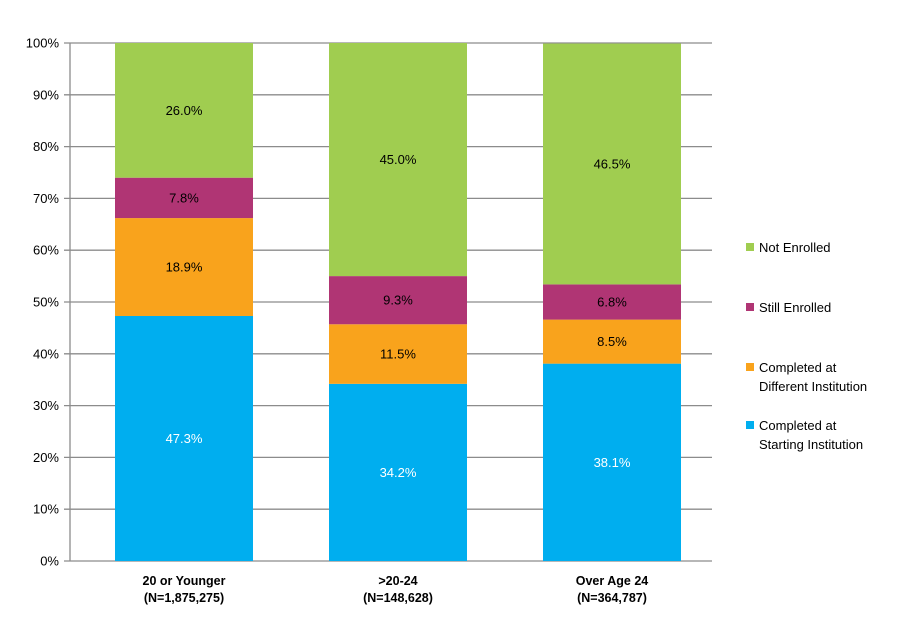 The height and width of the screenshot is (625, 900). What do you see at coordinates (46, 509) in the screenshot?
I see `y-tick-label: 10%` at bounding box center [46, 509].